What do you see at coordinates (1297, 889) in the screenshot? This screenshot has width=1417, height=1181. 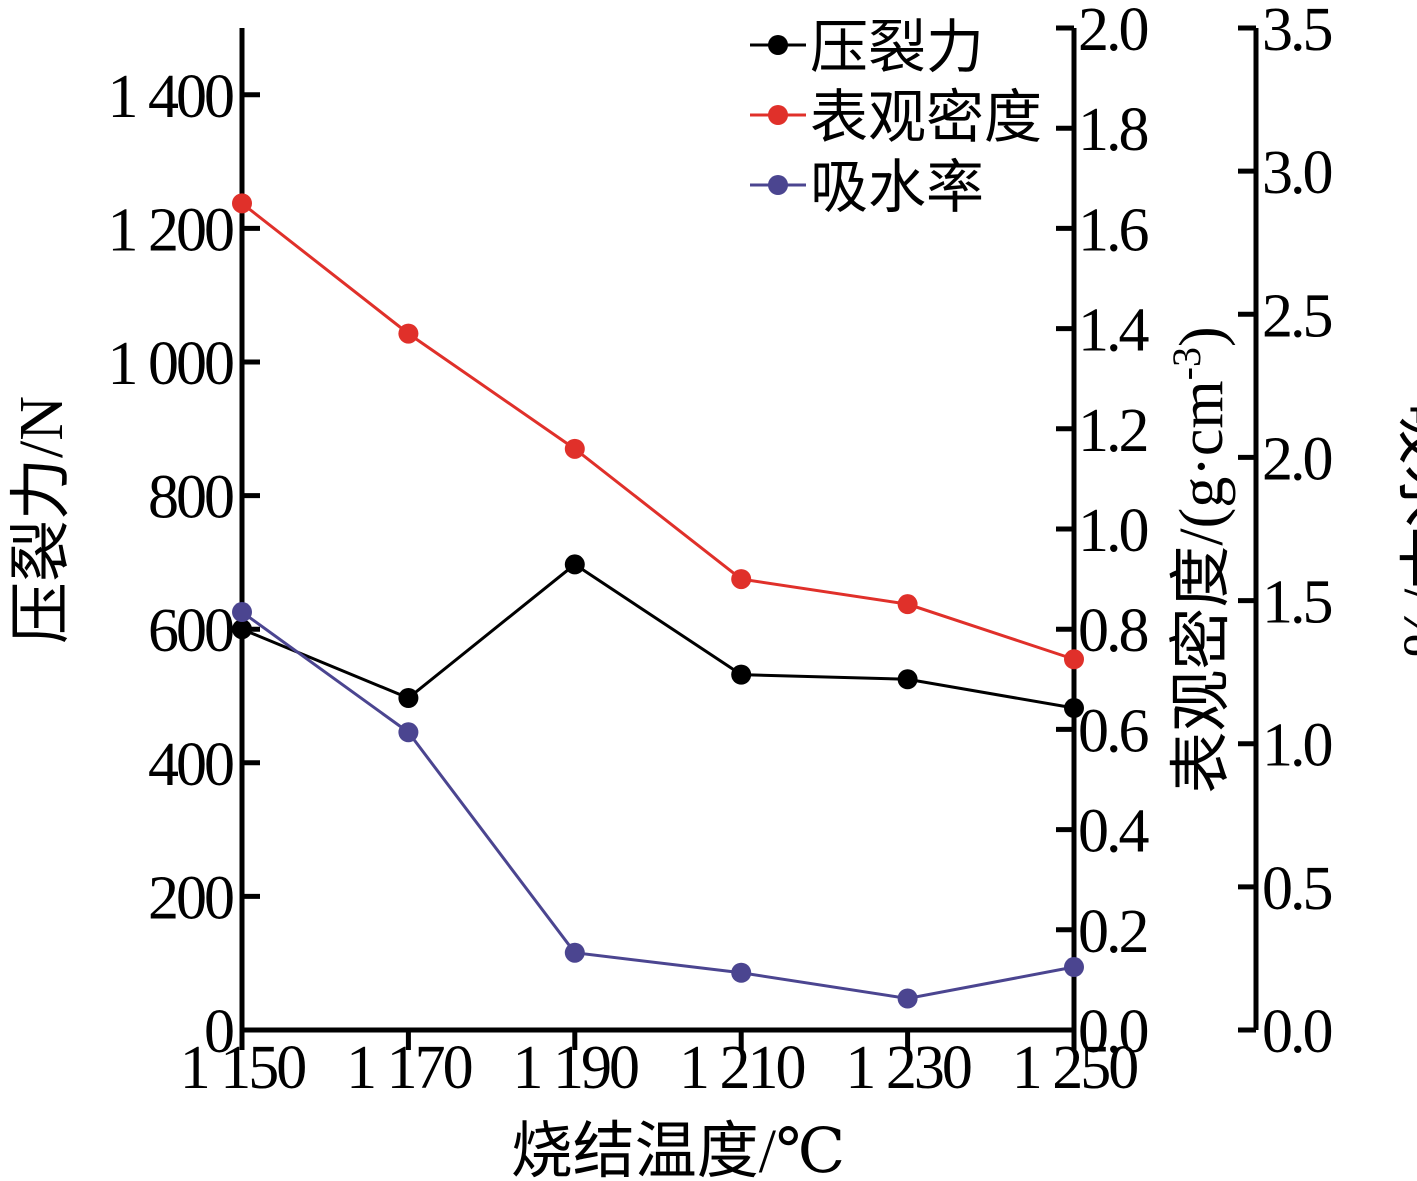 I see `right2-tick-label: 0.5` at bounding box center [1297, 889].